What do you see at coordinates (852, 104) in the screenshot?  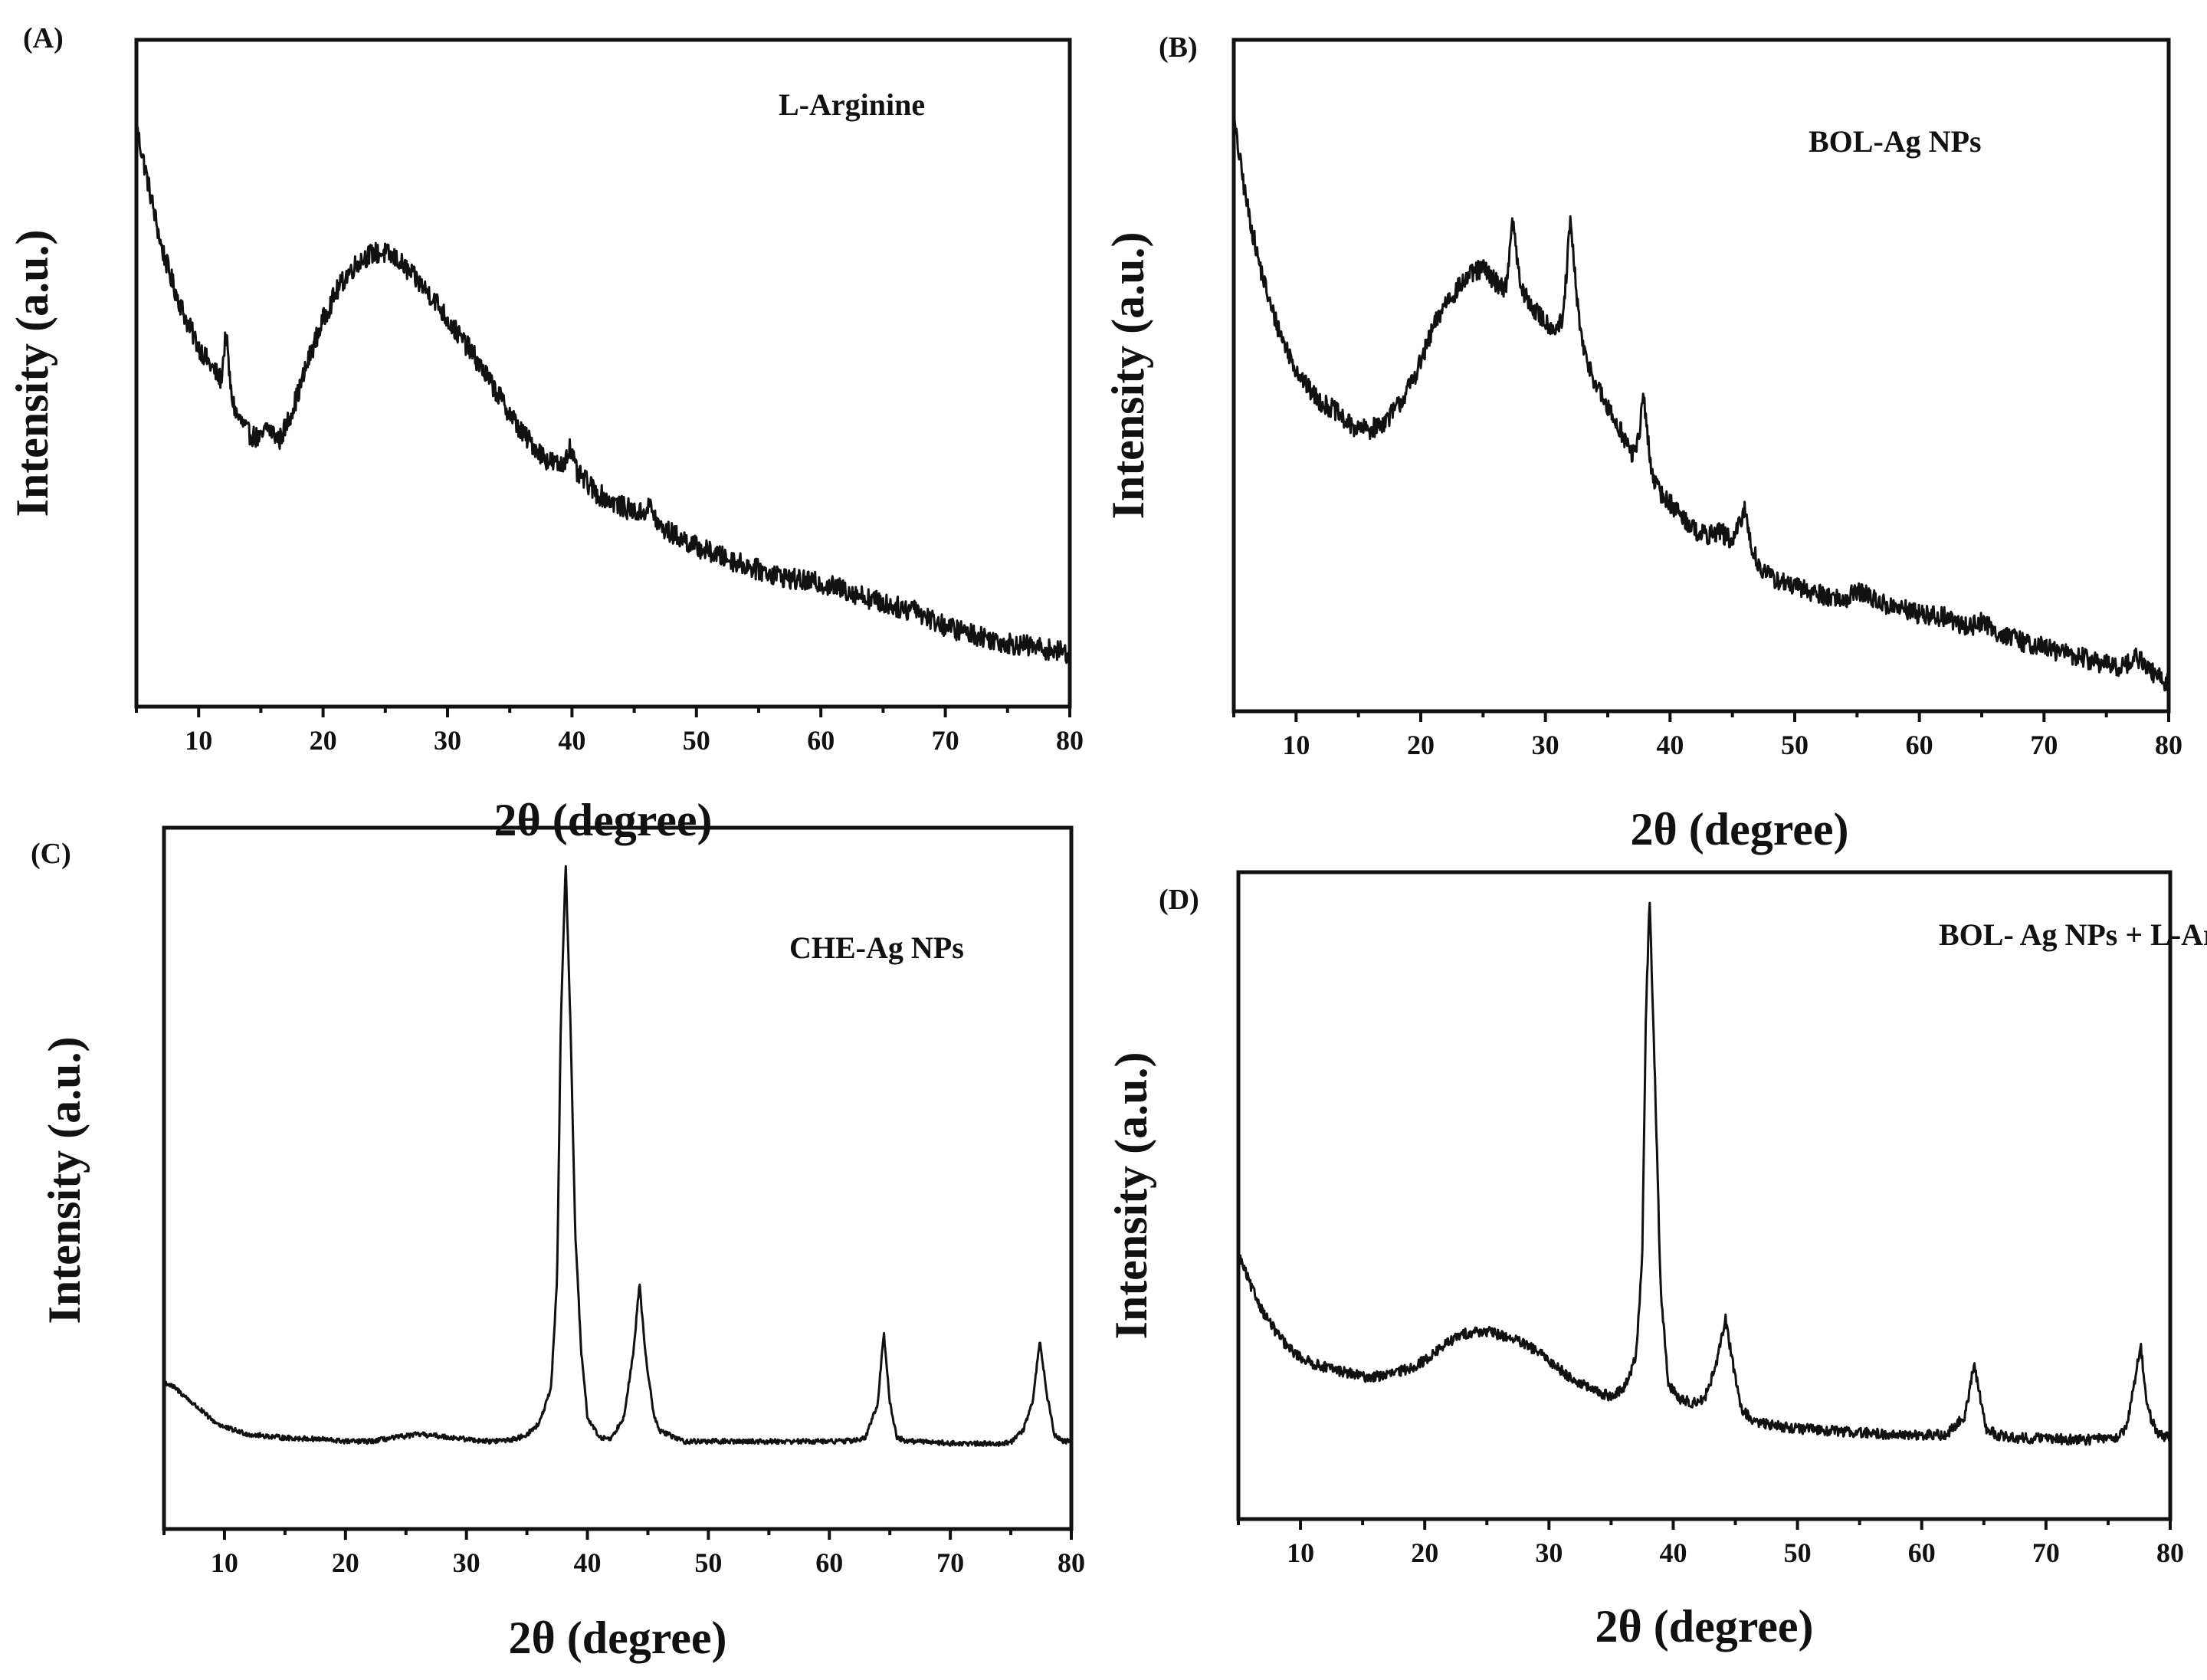 I see `sample-label: L-Arginine` at bounding box center [852, 104].